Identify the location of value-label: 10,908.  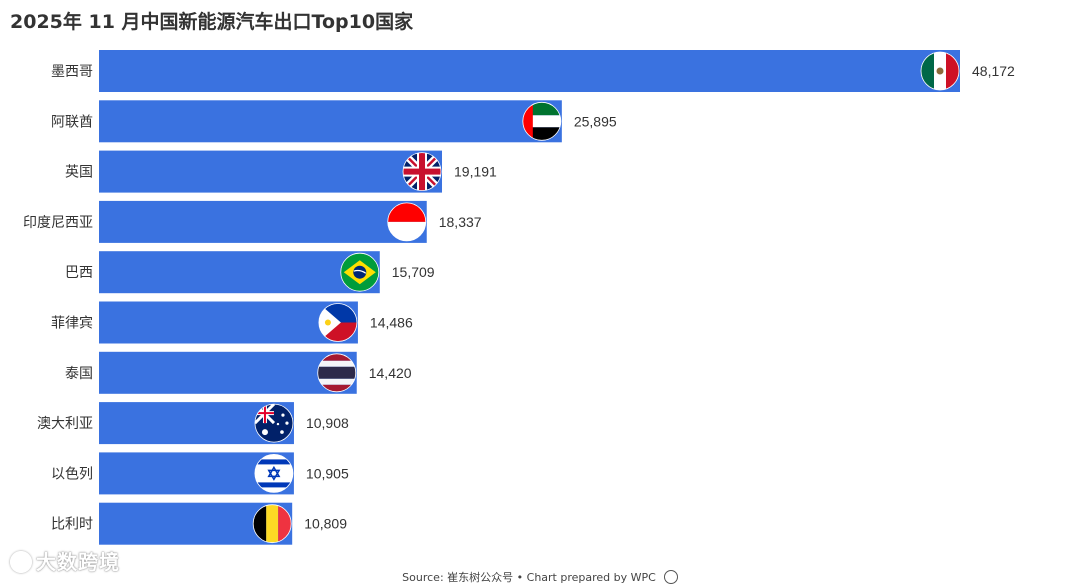
(327, 423).